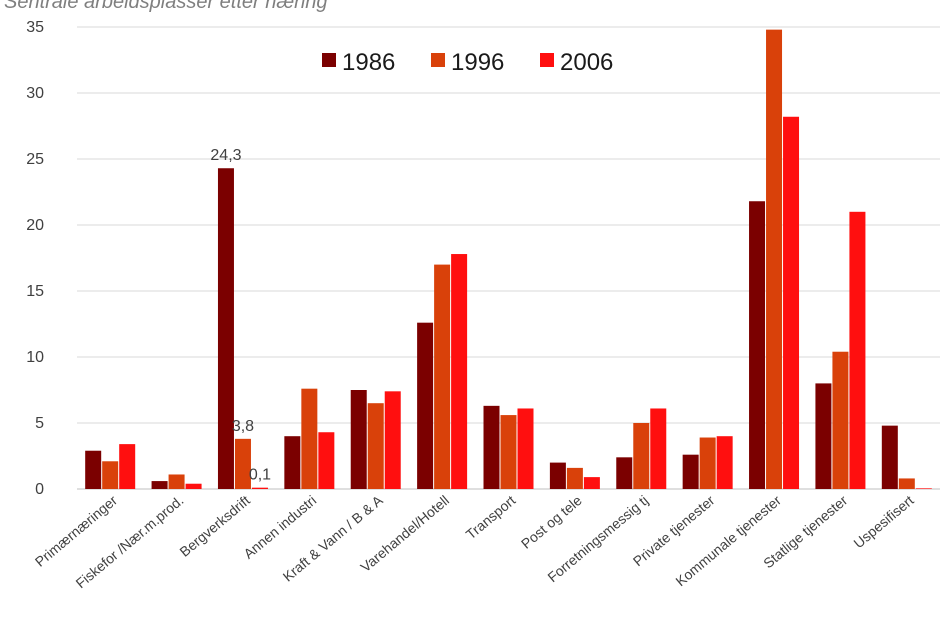  I want to click on y-tick-label: 0, so click(39, 489).